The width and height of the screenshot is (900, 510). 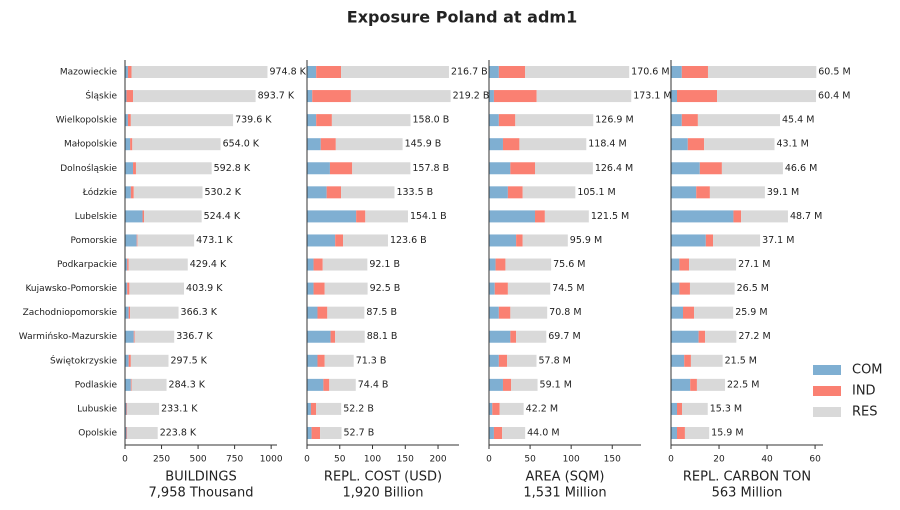 What do you see at coordinates (199, 312) in the screenshot?
I see `total-label: 366.3 K` at bounding box center [199, 312].